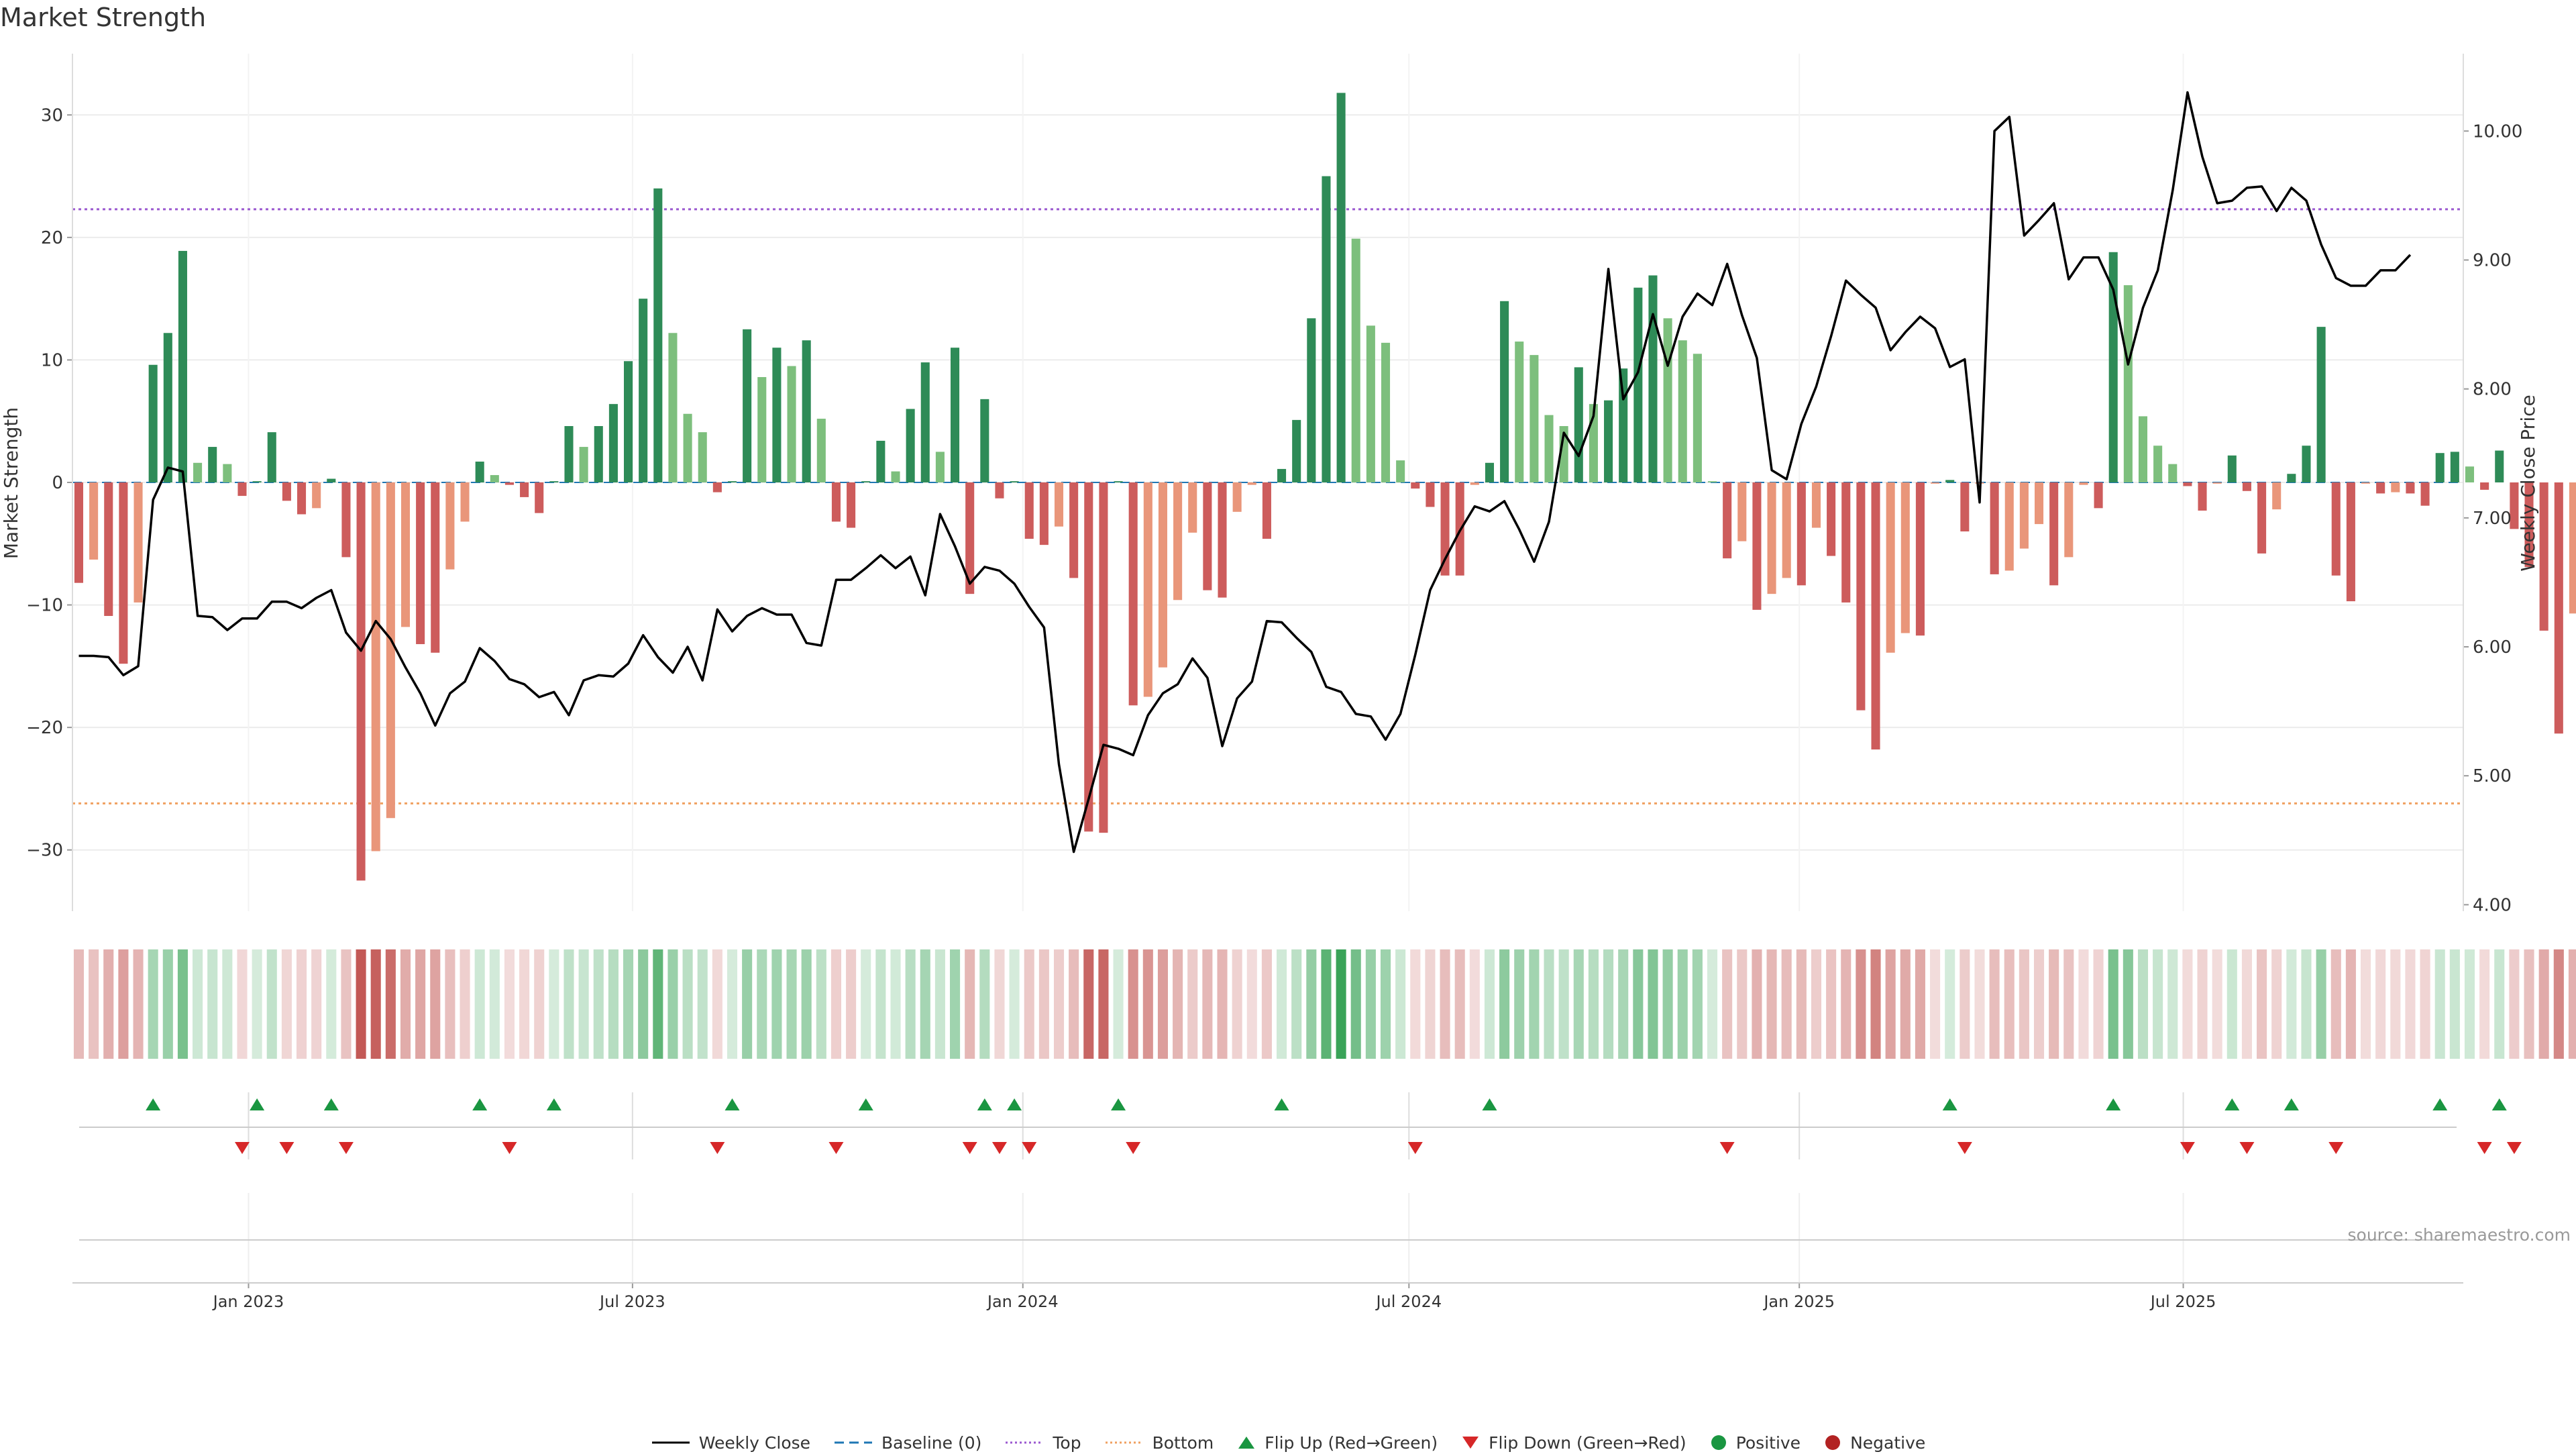 The image size is (2576, 1456). What do you see at coordinates (1246, 1443) in the screenshot?
I see `triangle-up-icon` at bounding box center [1246, 1443].